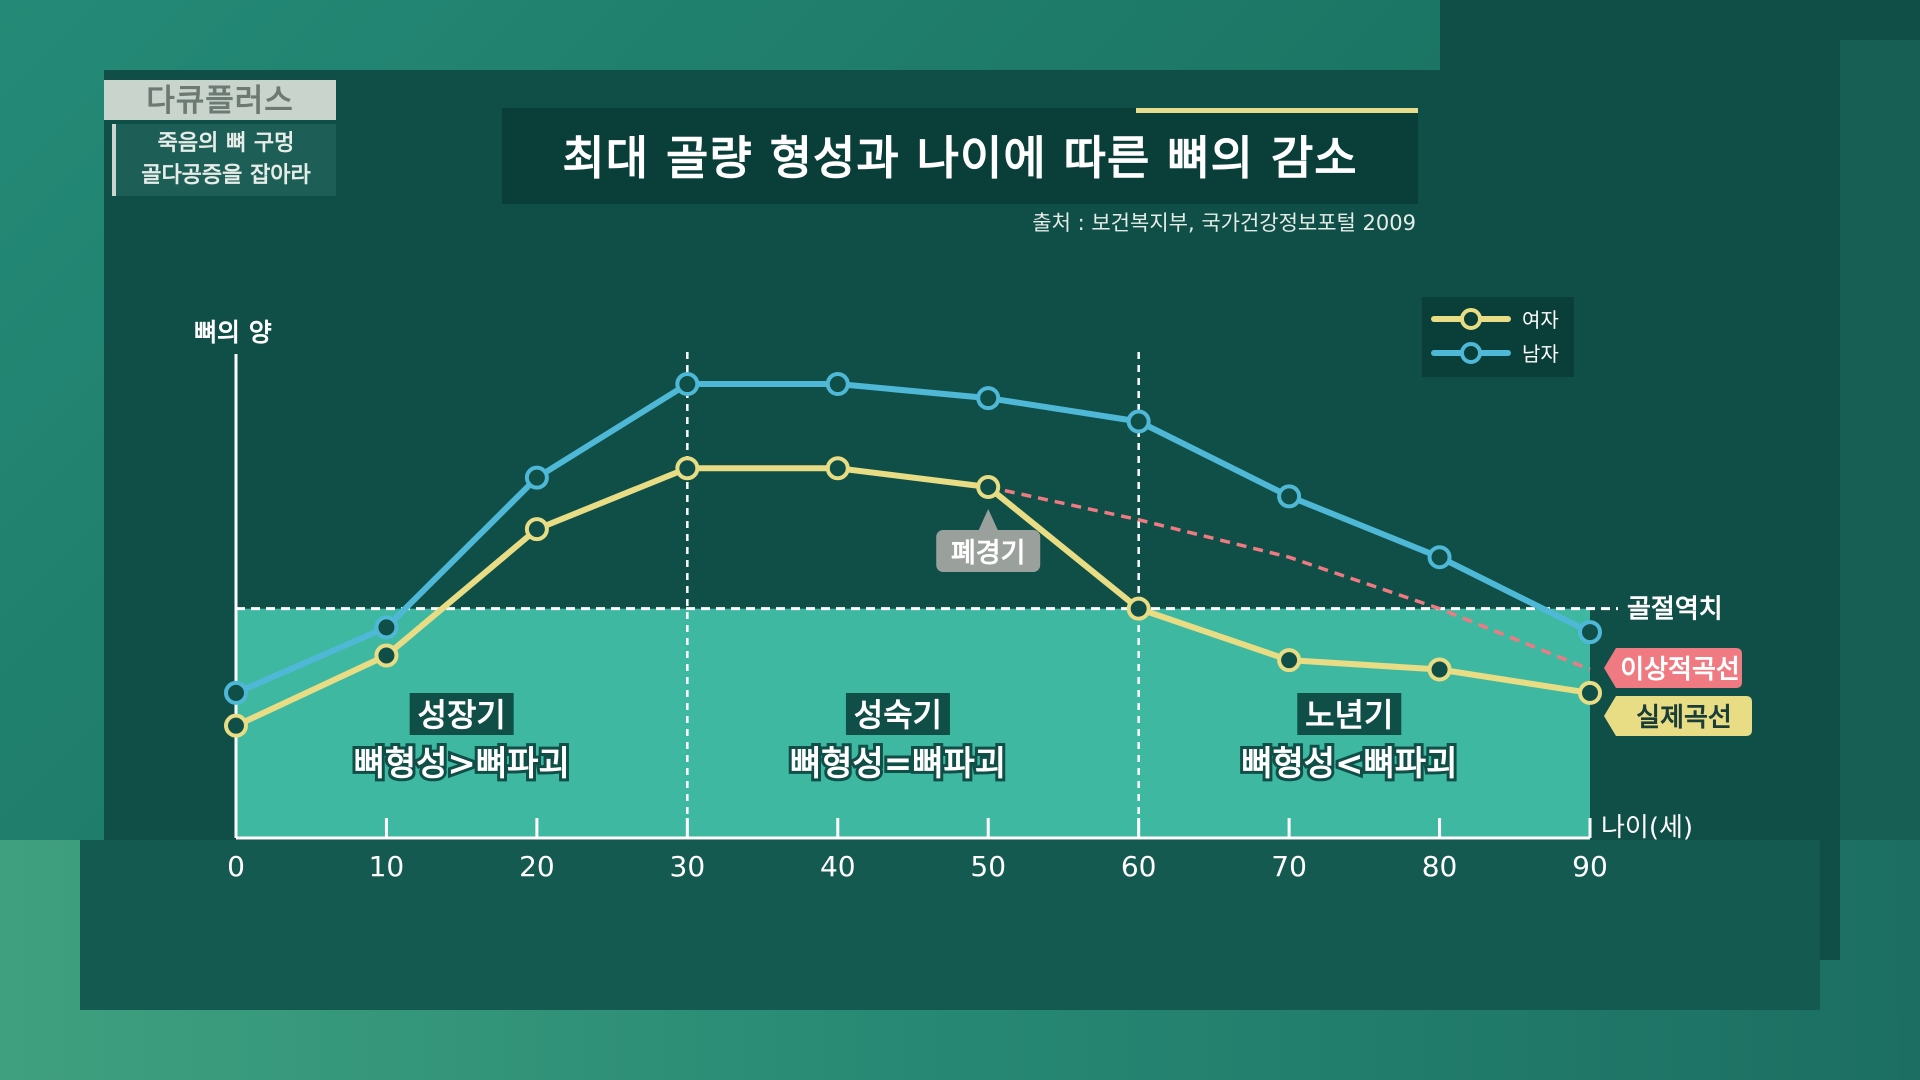 The height and width of the screenshot is (1080, 1920). Describe the element at coordinates (988, 553) in the screenshot. I see `menopause-label: 폐경기` at that location.